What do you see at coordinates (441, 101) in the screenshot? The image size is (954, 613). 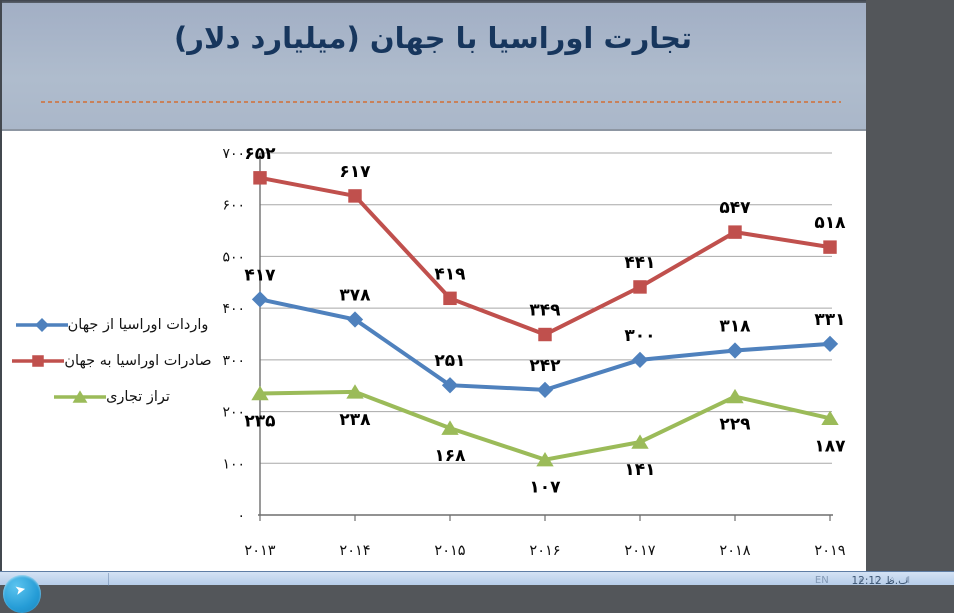 I see `dotted-separator` at bounding box center [441, 101].